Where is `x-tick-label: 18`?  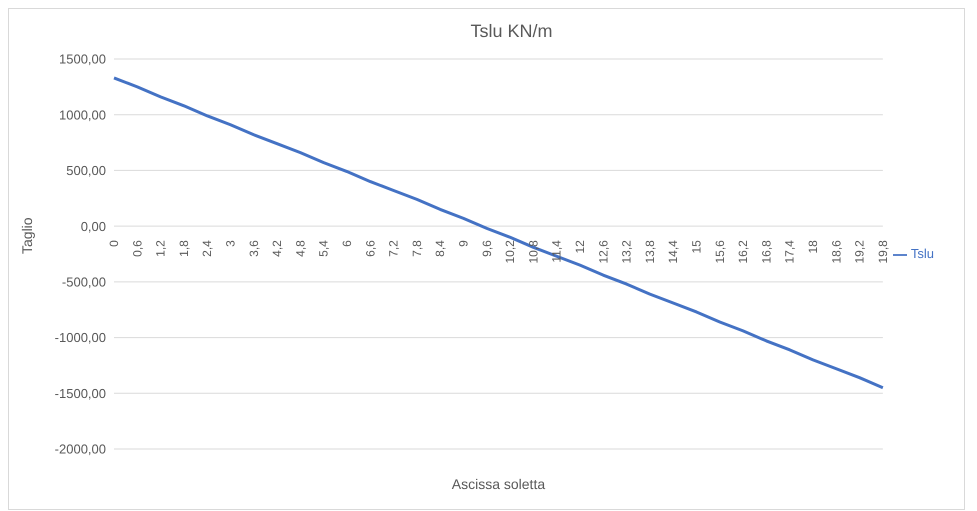 x-tick-label: 18 is located at coordinates (813, 247).